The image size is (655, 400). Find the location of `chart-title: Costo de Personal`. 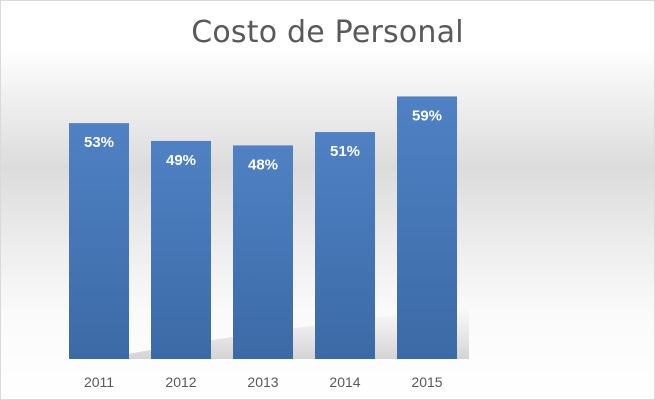

chart-title: Costo de Personal is located at coordinates (327, 32).